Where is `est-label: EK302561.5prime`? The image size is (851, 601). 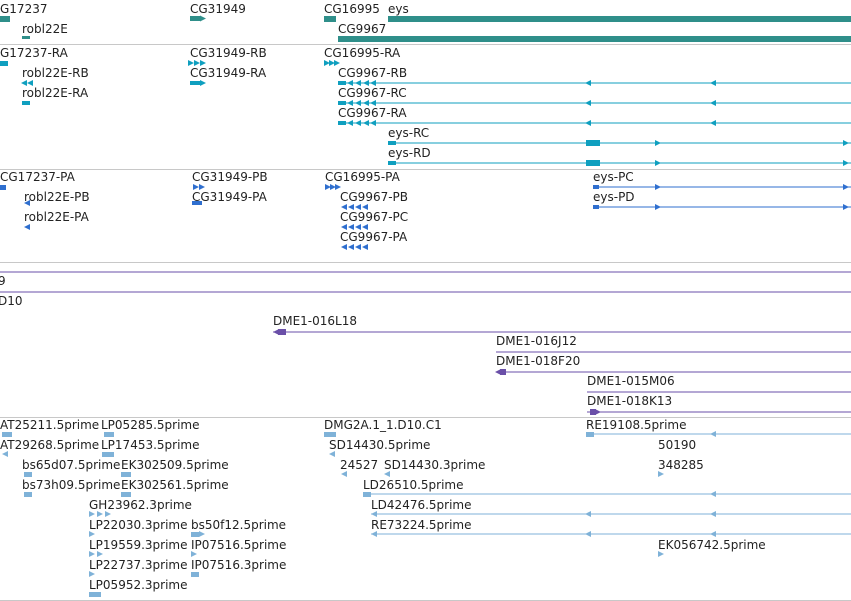
est-label: EK302561.5prime is located at coordinates (175, 485).